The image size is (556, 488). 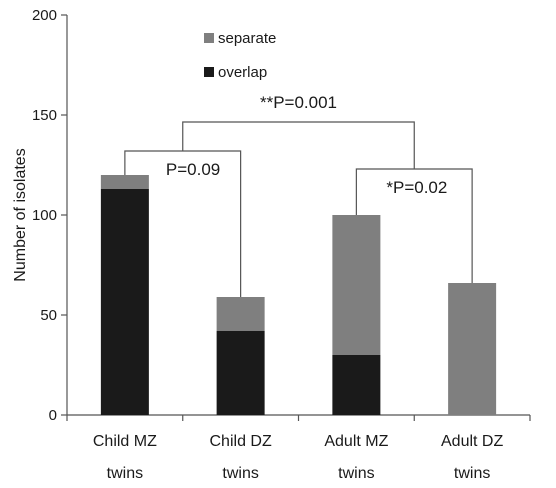 What do you see at coordinates (48, 315) in the screenshot?
I see `y-tick-label: 50` at bounding box center [48, 315].